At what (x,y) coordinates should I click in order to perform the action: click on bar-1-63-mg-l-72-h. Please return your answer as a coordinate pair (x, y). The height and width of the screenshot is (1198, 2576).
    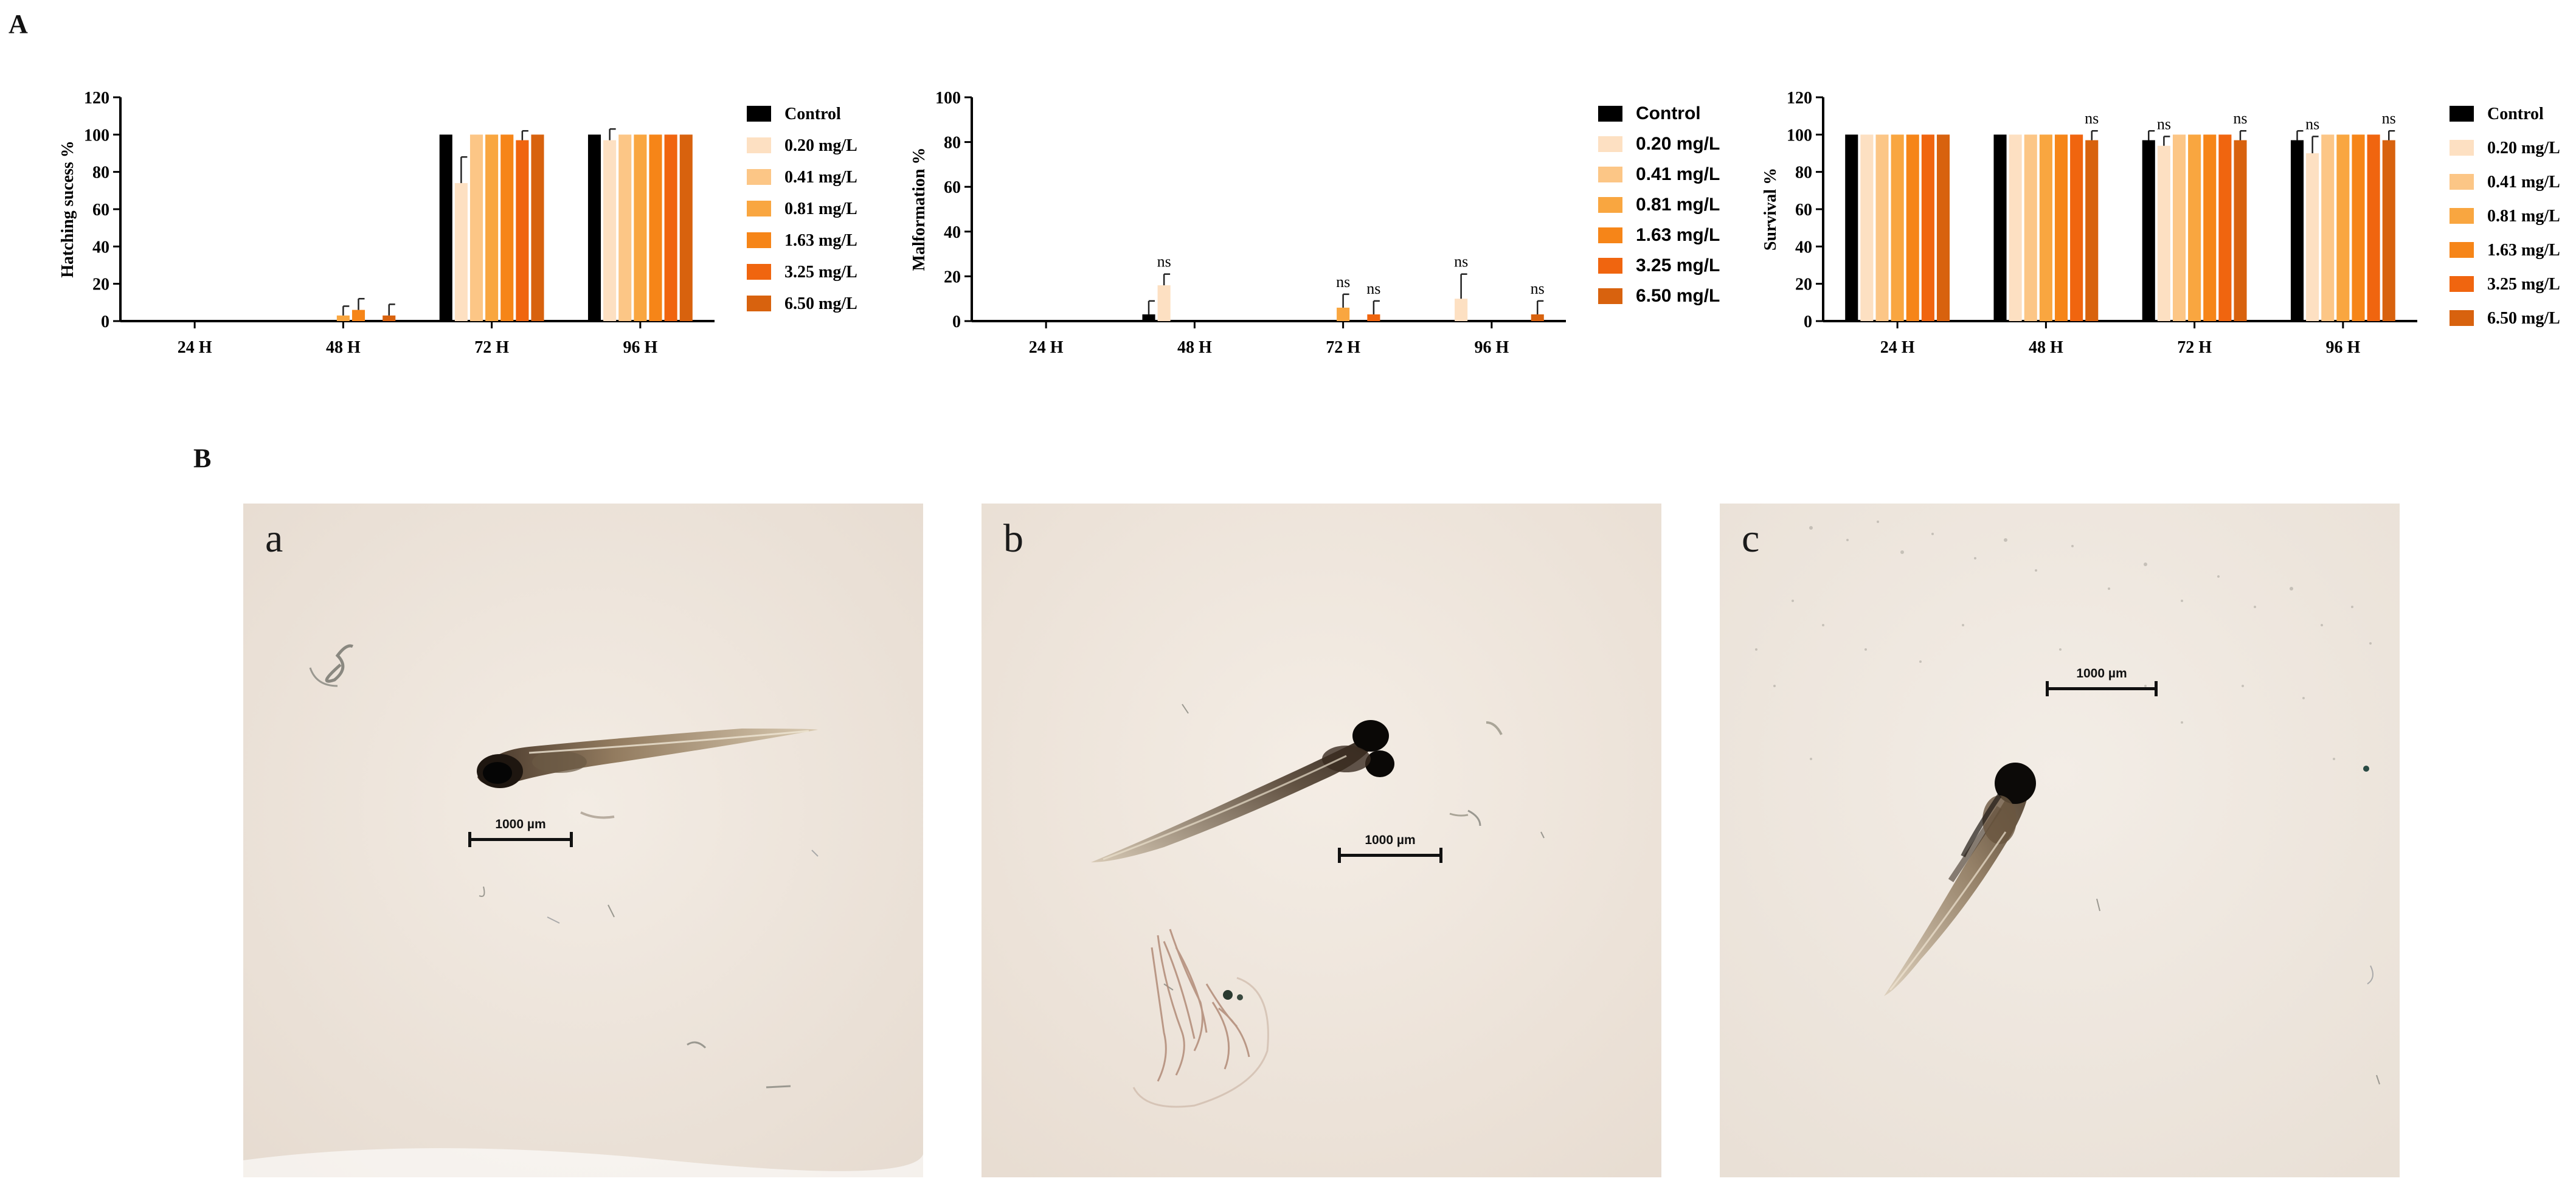
    Looking at the image, I should click on (507, 227).